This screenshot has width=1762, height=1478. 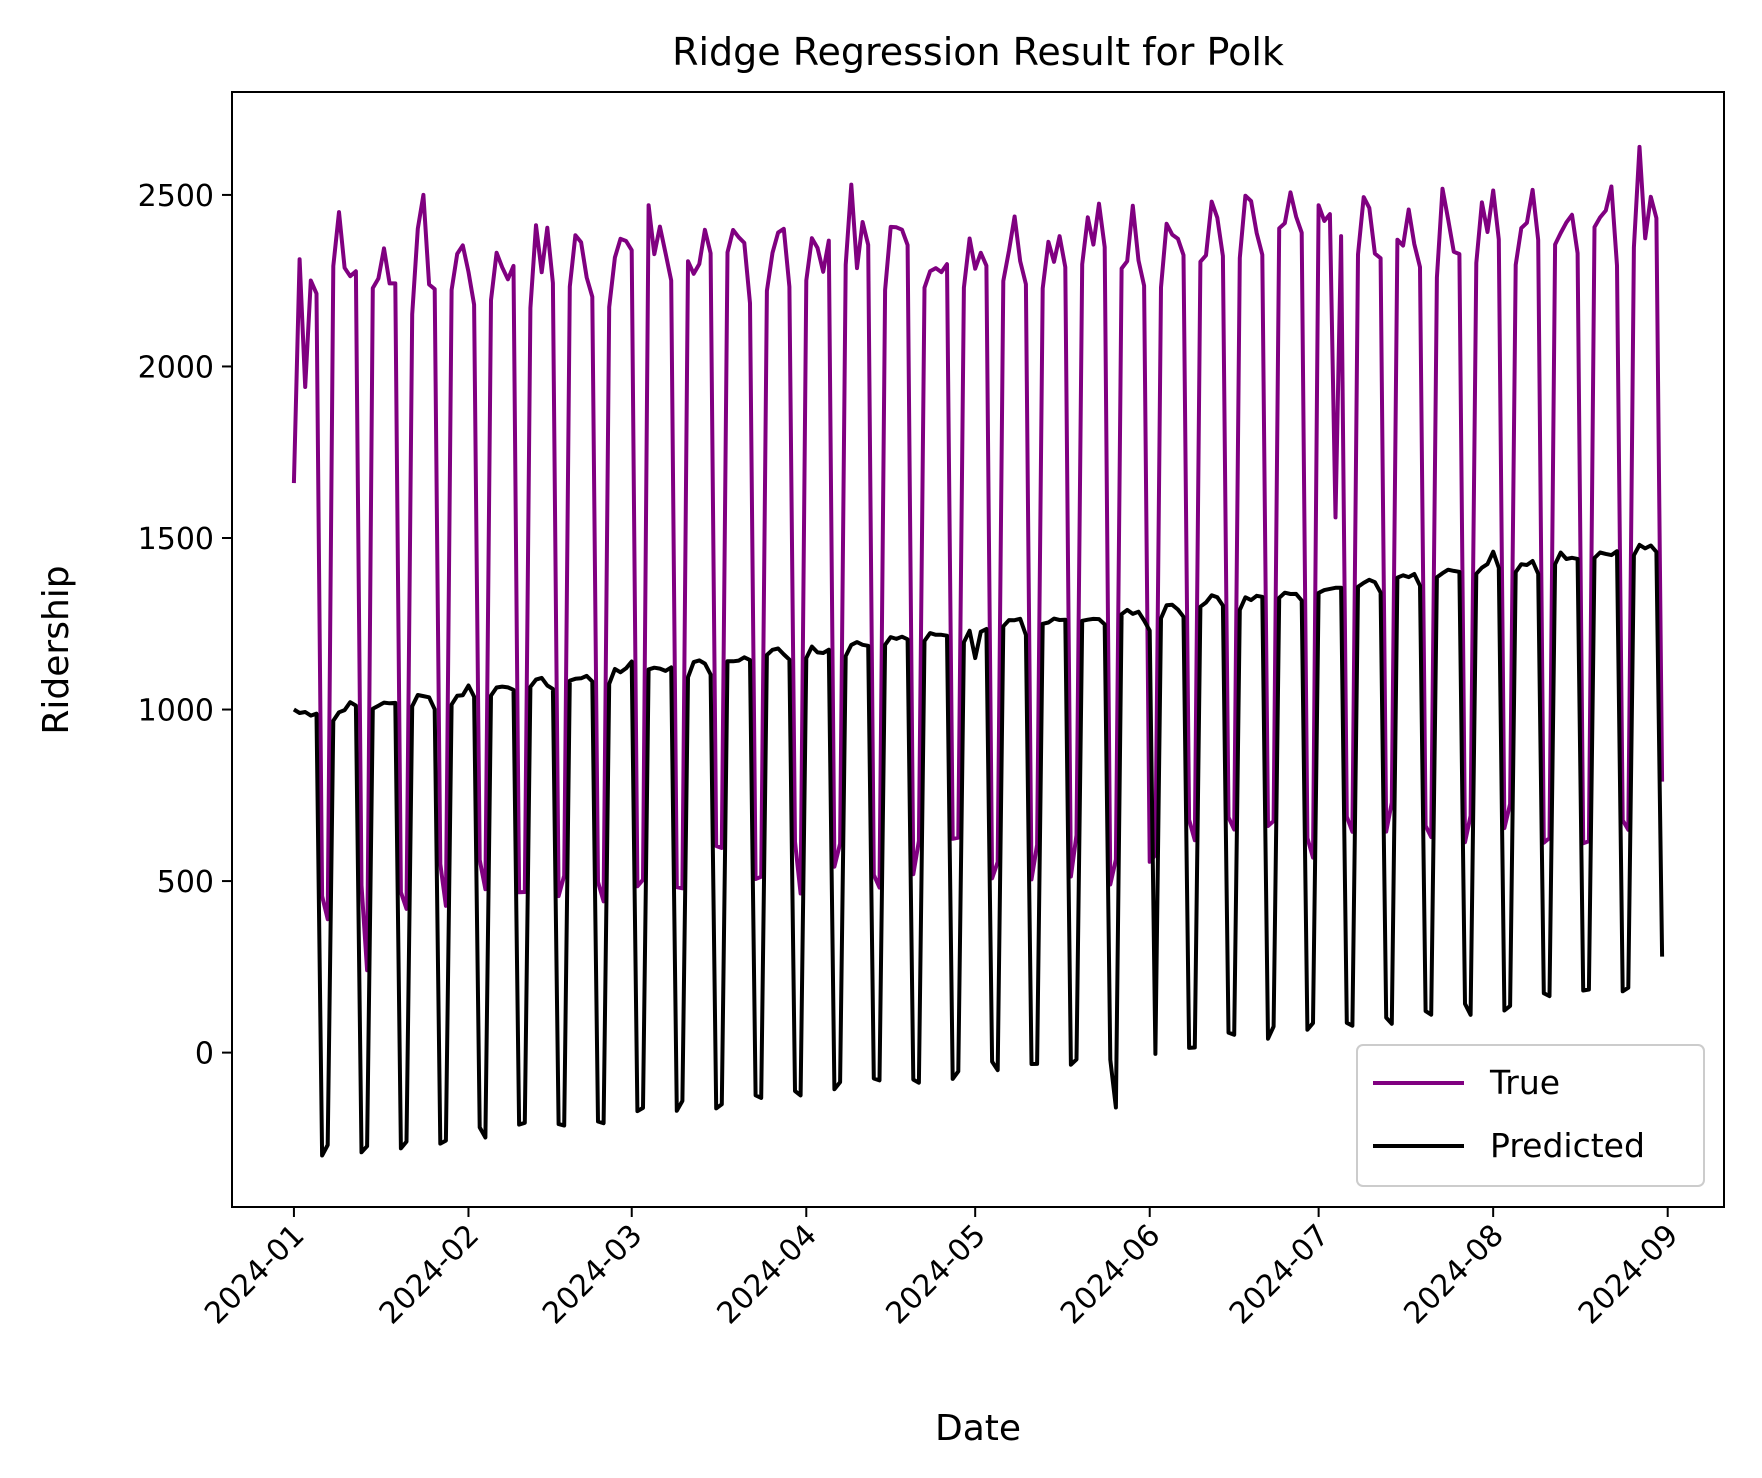 What do you see at coordinates (176, 196) in the screenshot?
I see `y-tick-label: 2500` at bounding box center [176, 196].